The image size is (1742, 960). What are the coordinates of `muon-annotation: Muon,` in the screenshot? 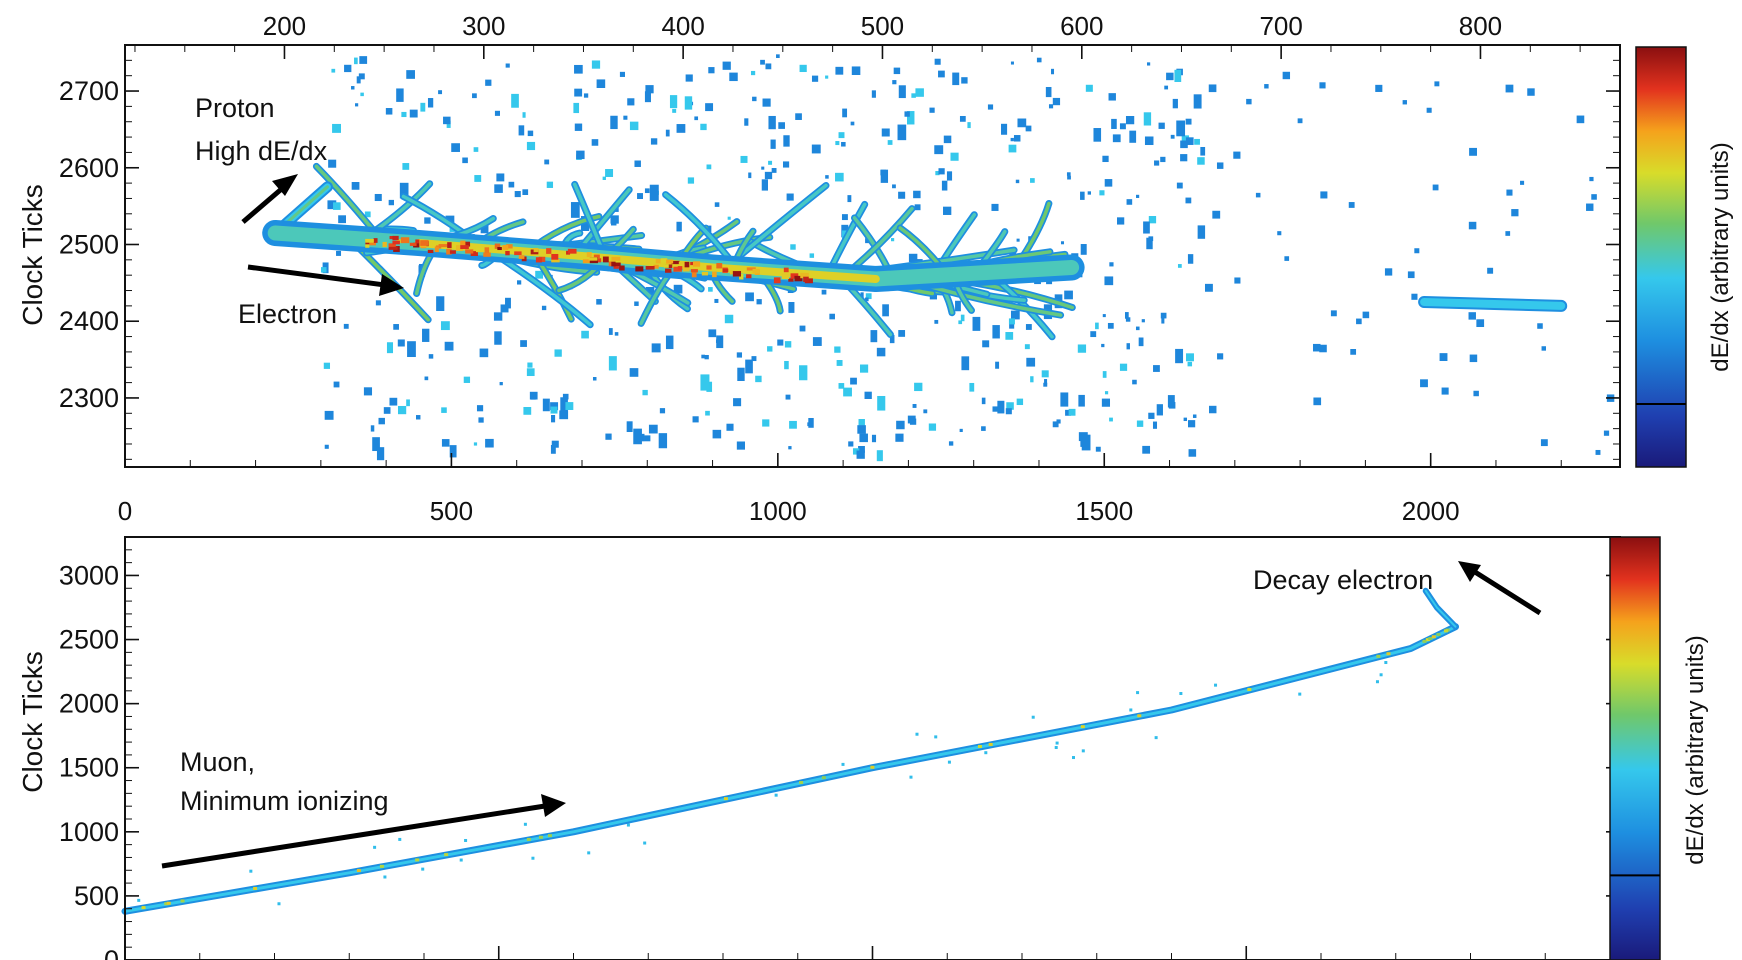 It's located at (217, 762).